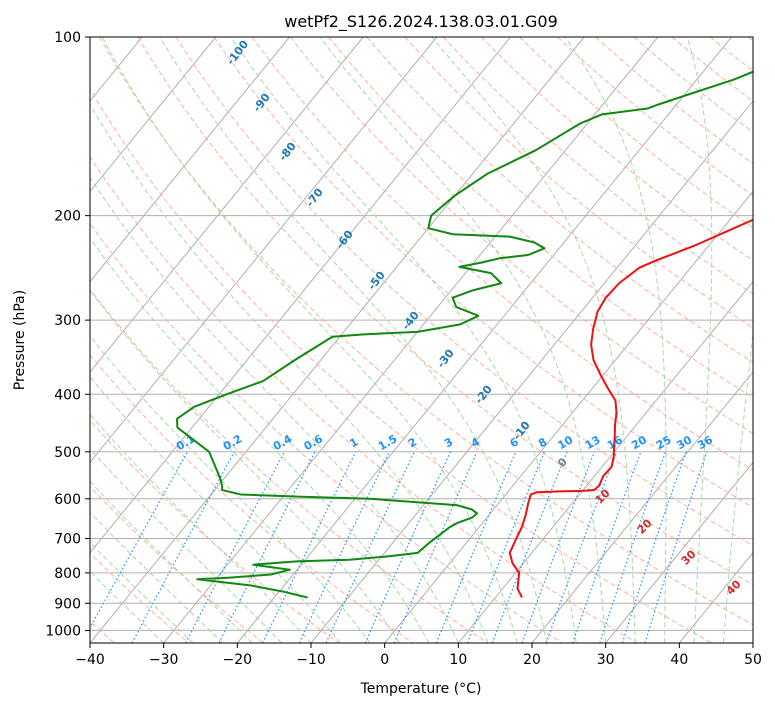  I want to click on y-axis-label: Pressure (hPa), so click(20, 340).